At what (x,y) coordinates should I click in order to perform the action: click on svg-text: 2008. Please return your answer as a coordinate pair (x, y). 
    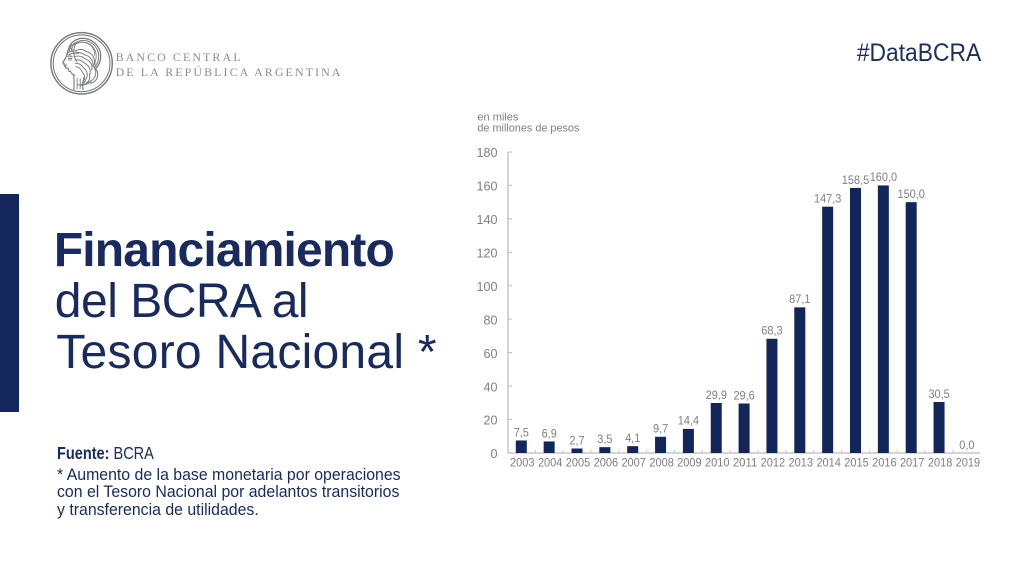
    Looking at the image, I should click on (661, 463).